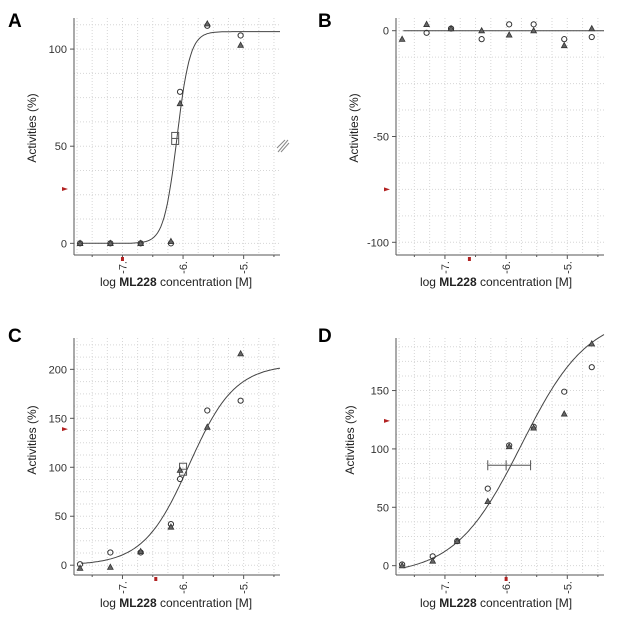  Describe the element at coordinates (496, 603) in the screenshot. I see `panel-d-xlabel: log ML228 concentration [M]` at that location.